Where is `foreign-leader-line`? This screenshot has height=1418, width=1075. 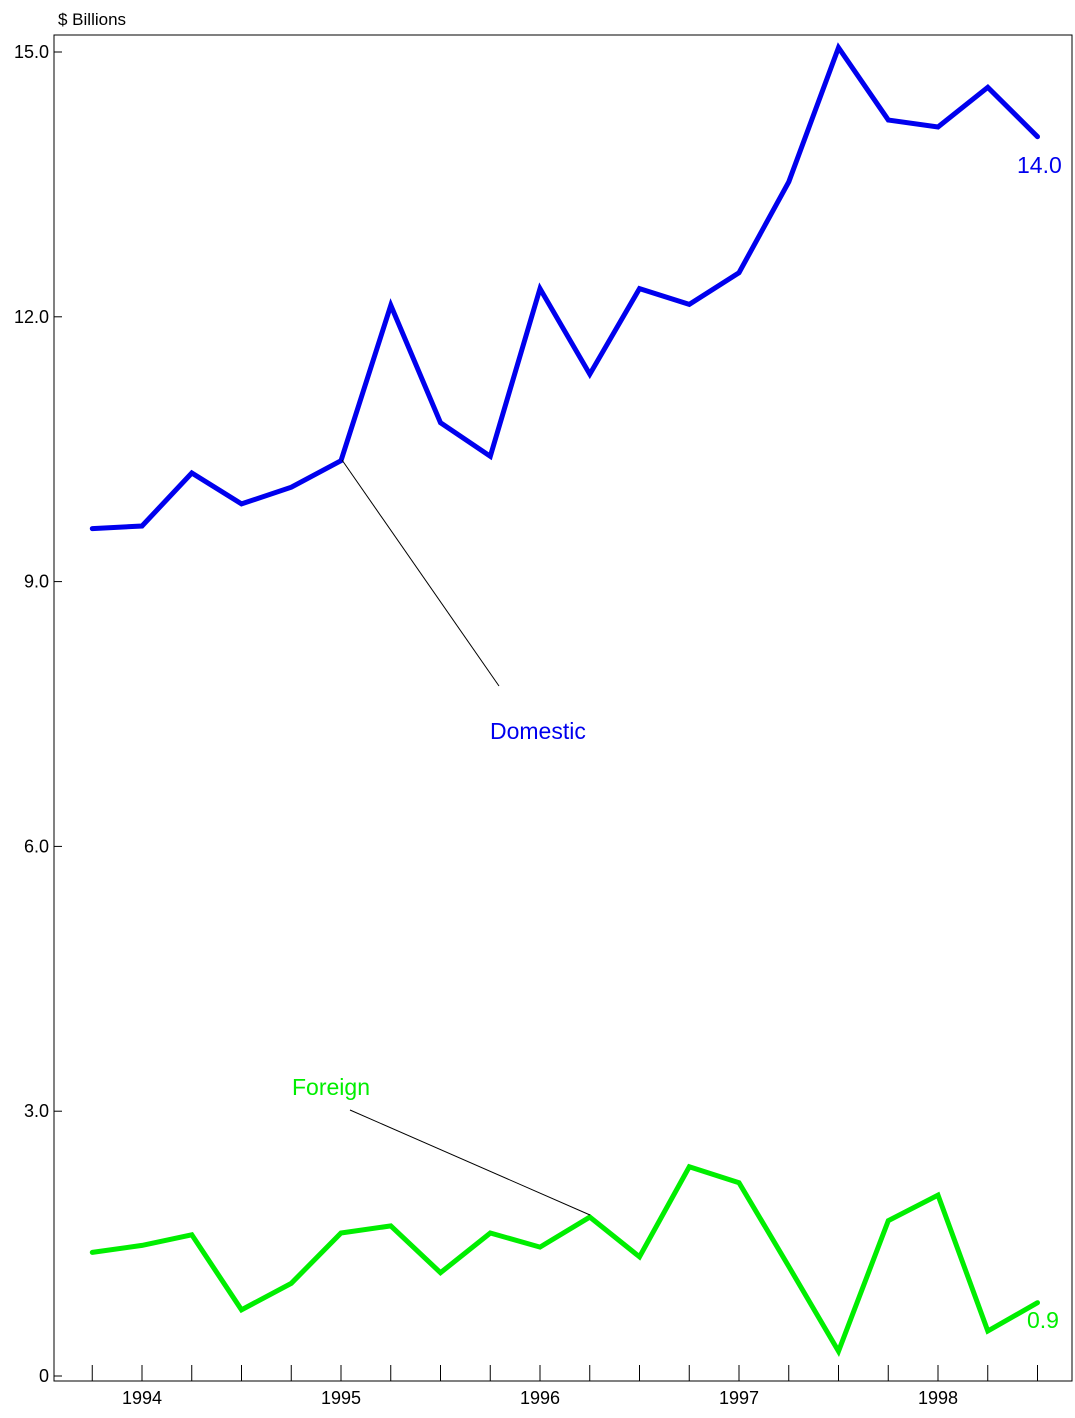
foreign-leader-line is located at coordinates (470, 1162).